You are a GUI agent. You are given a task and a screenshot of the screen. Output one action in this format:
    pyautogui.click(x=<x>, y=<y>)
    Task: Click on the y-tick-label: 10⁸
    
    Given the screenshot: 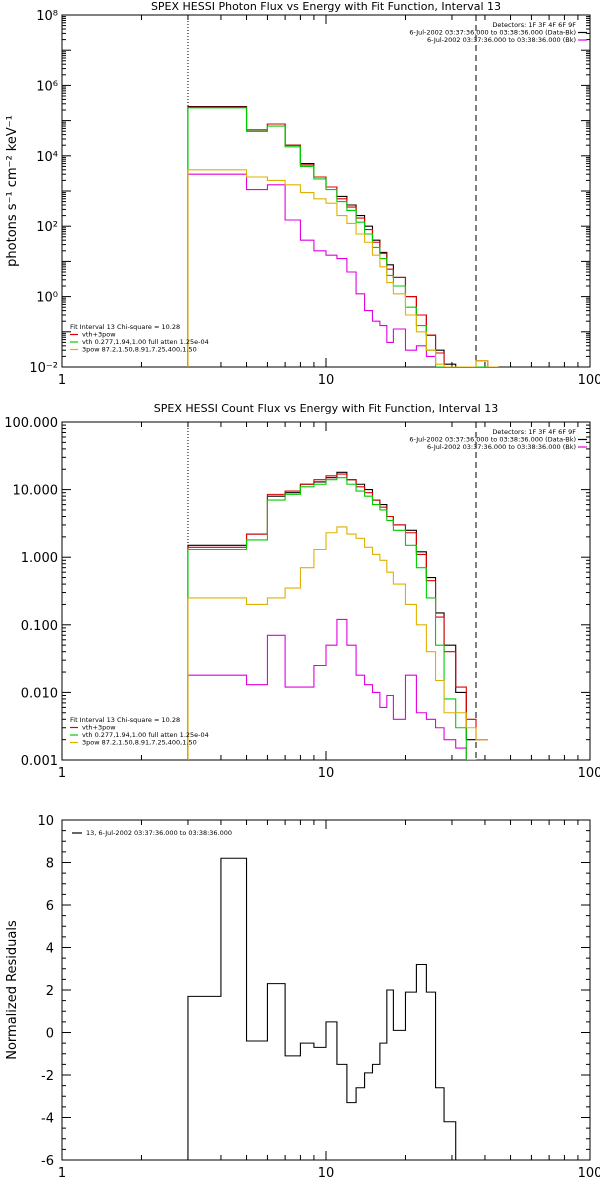 What is the action you would take?
    pyautogui.click(x=47, y=16)
    